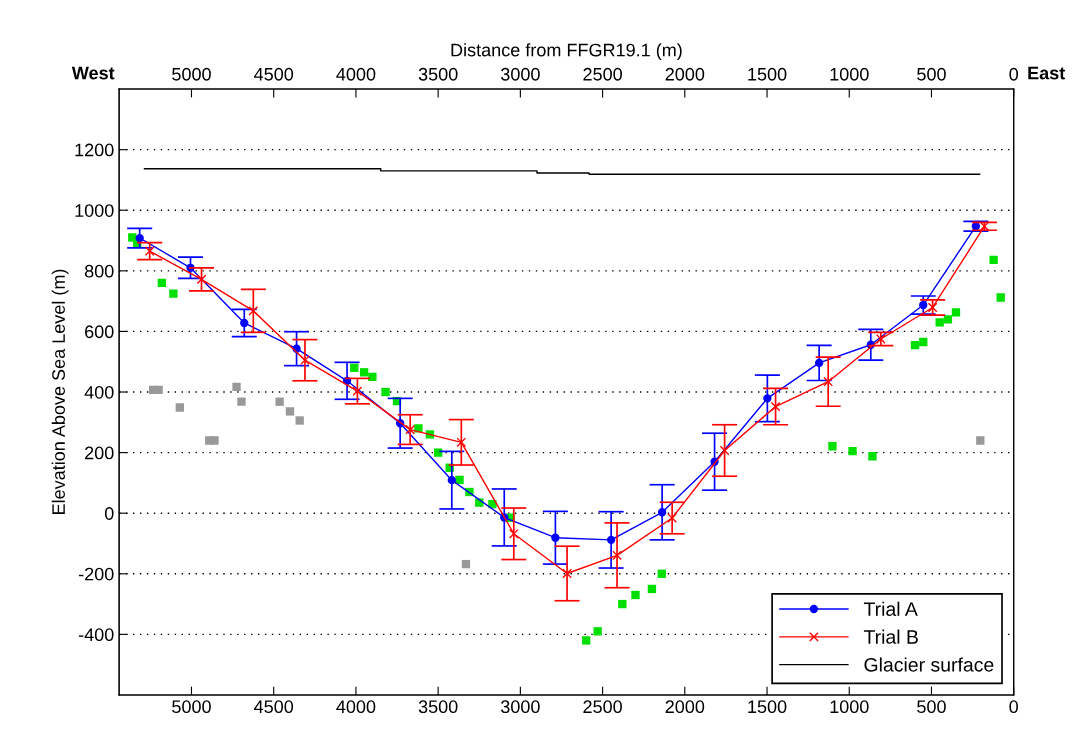  Describe the element at coordinates (1013, 74) in the screenshot. I see `x2-tick-label: 0` at that location.